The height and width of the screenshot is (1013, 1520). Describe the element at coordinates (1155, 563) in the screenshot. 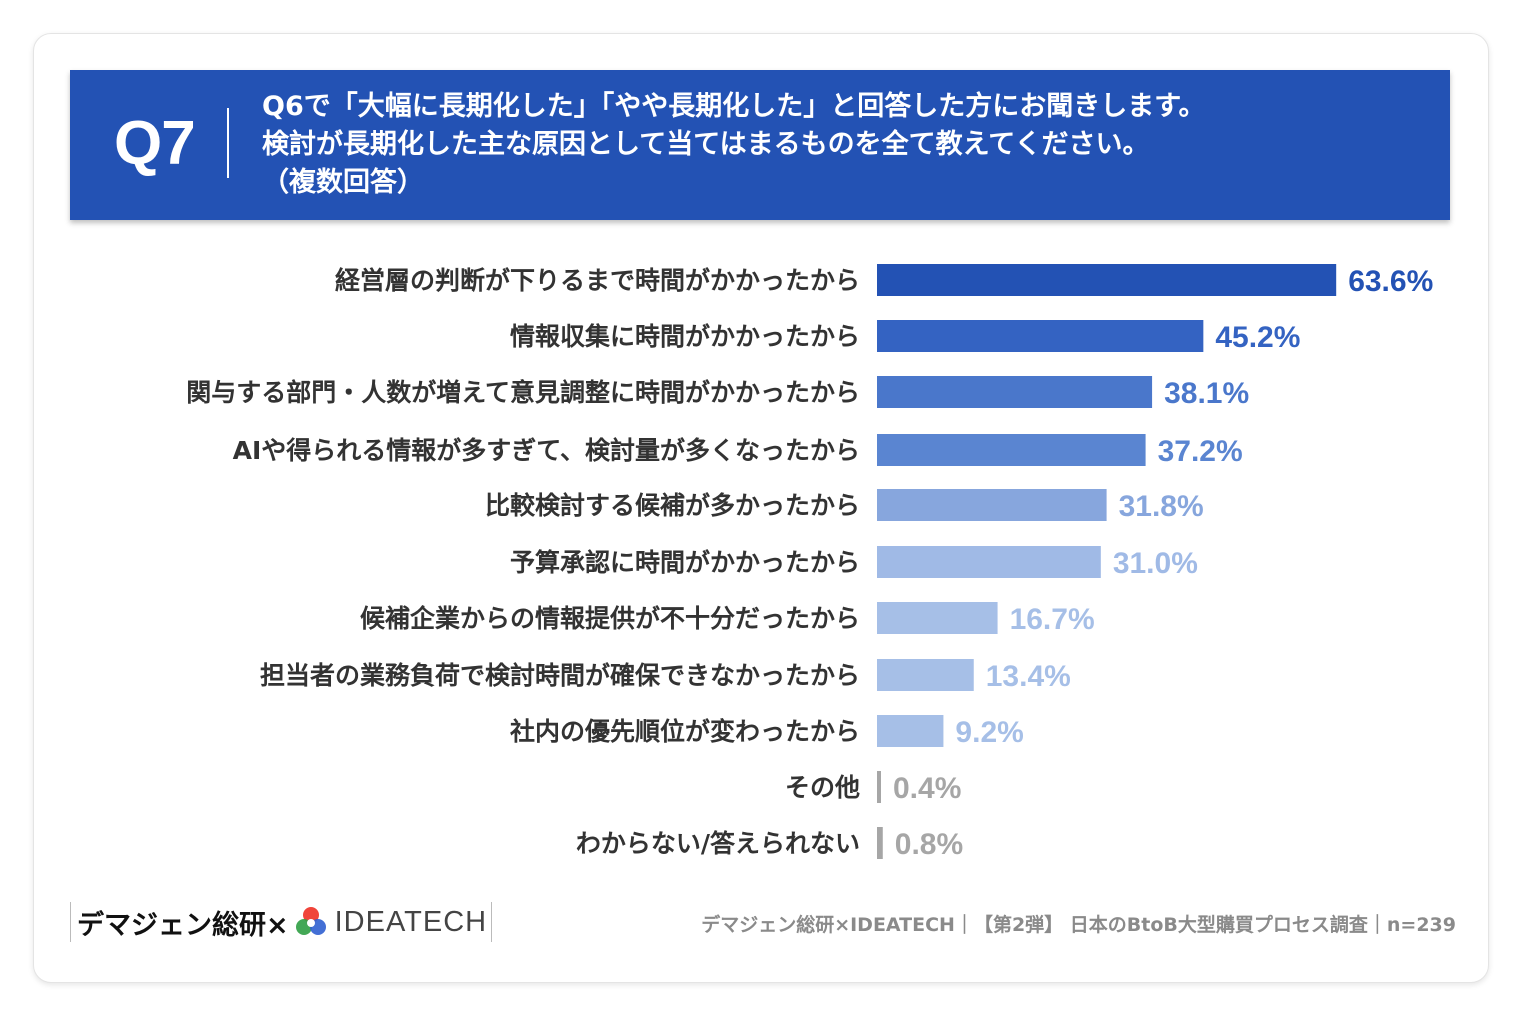

I see `value-label: 31.0%` at that location.